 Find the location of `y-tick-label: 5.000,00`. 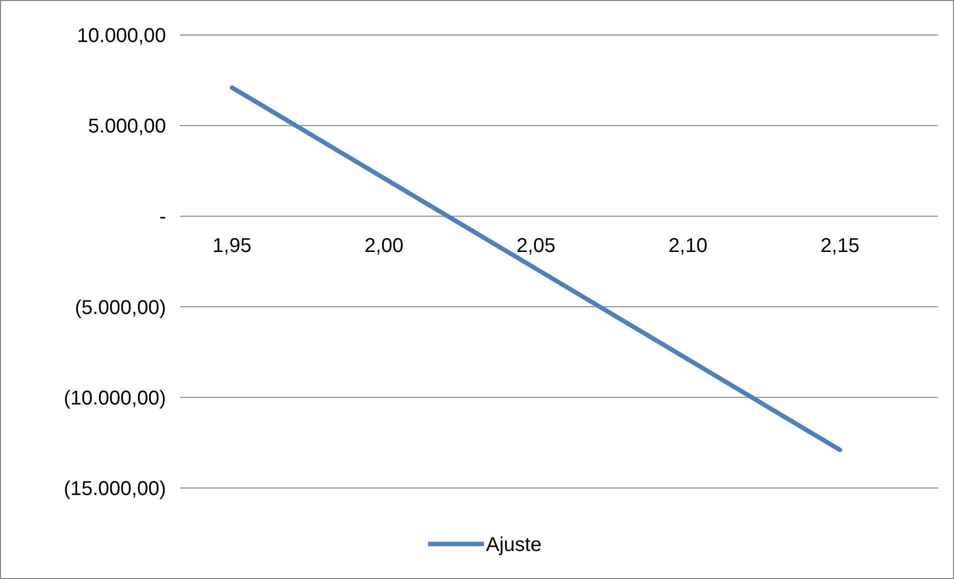

y-tick-label: 5.000,00 is located at coordinates (127, 127).